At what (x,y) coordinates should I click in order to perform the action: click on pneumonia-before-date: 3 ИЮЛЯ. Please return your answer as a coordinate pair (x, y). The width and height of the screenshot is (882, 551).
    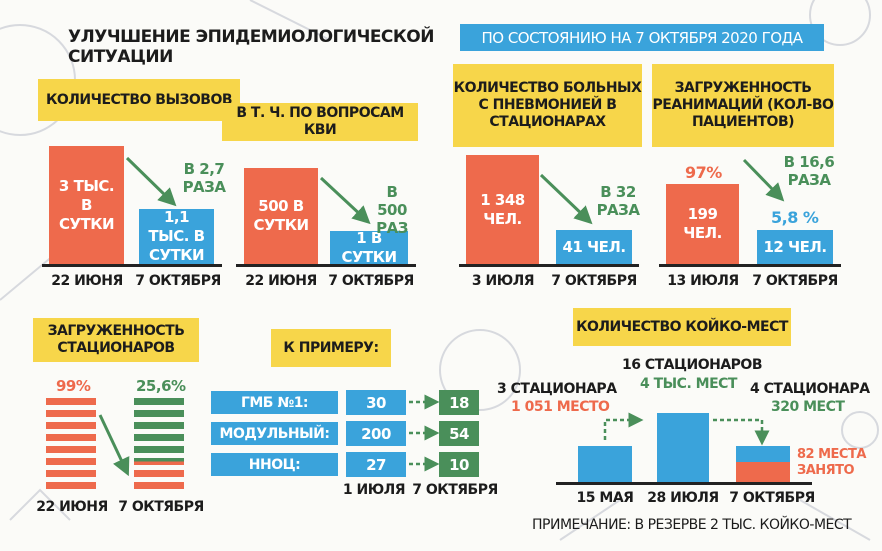
    Looking at the image, I should click on (503, 281).